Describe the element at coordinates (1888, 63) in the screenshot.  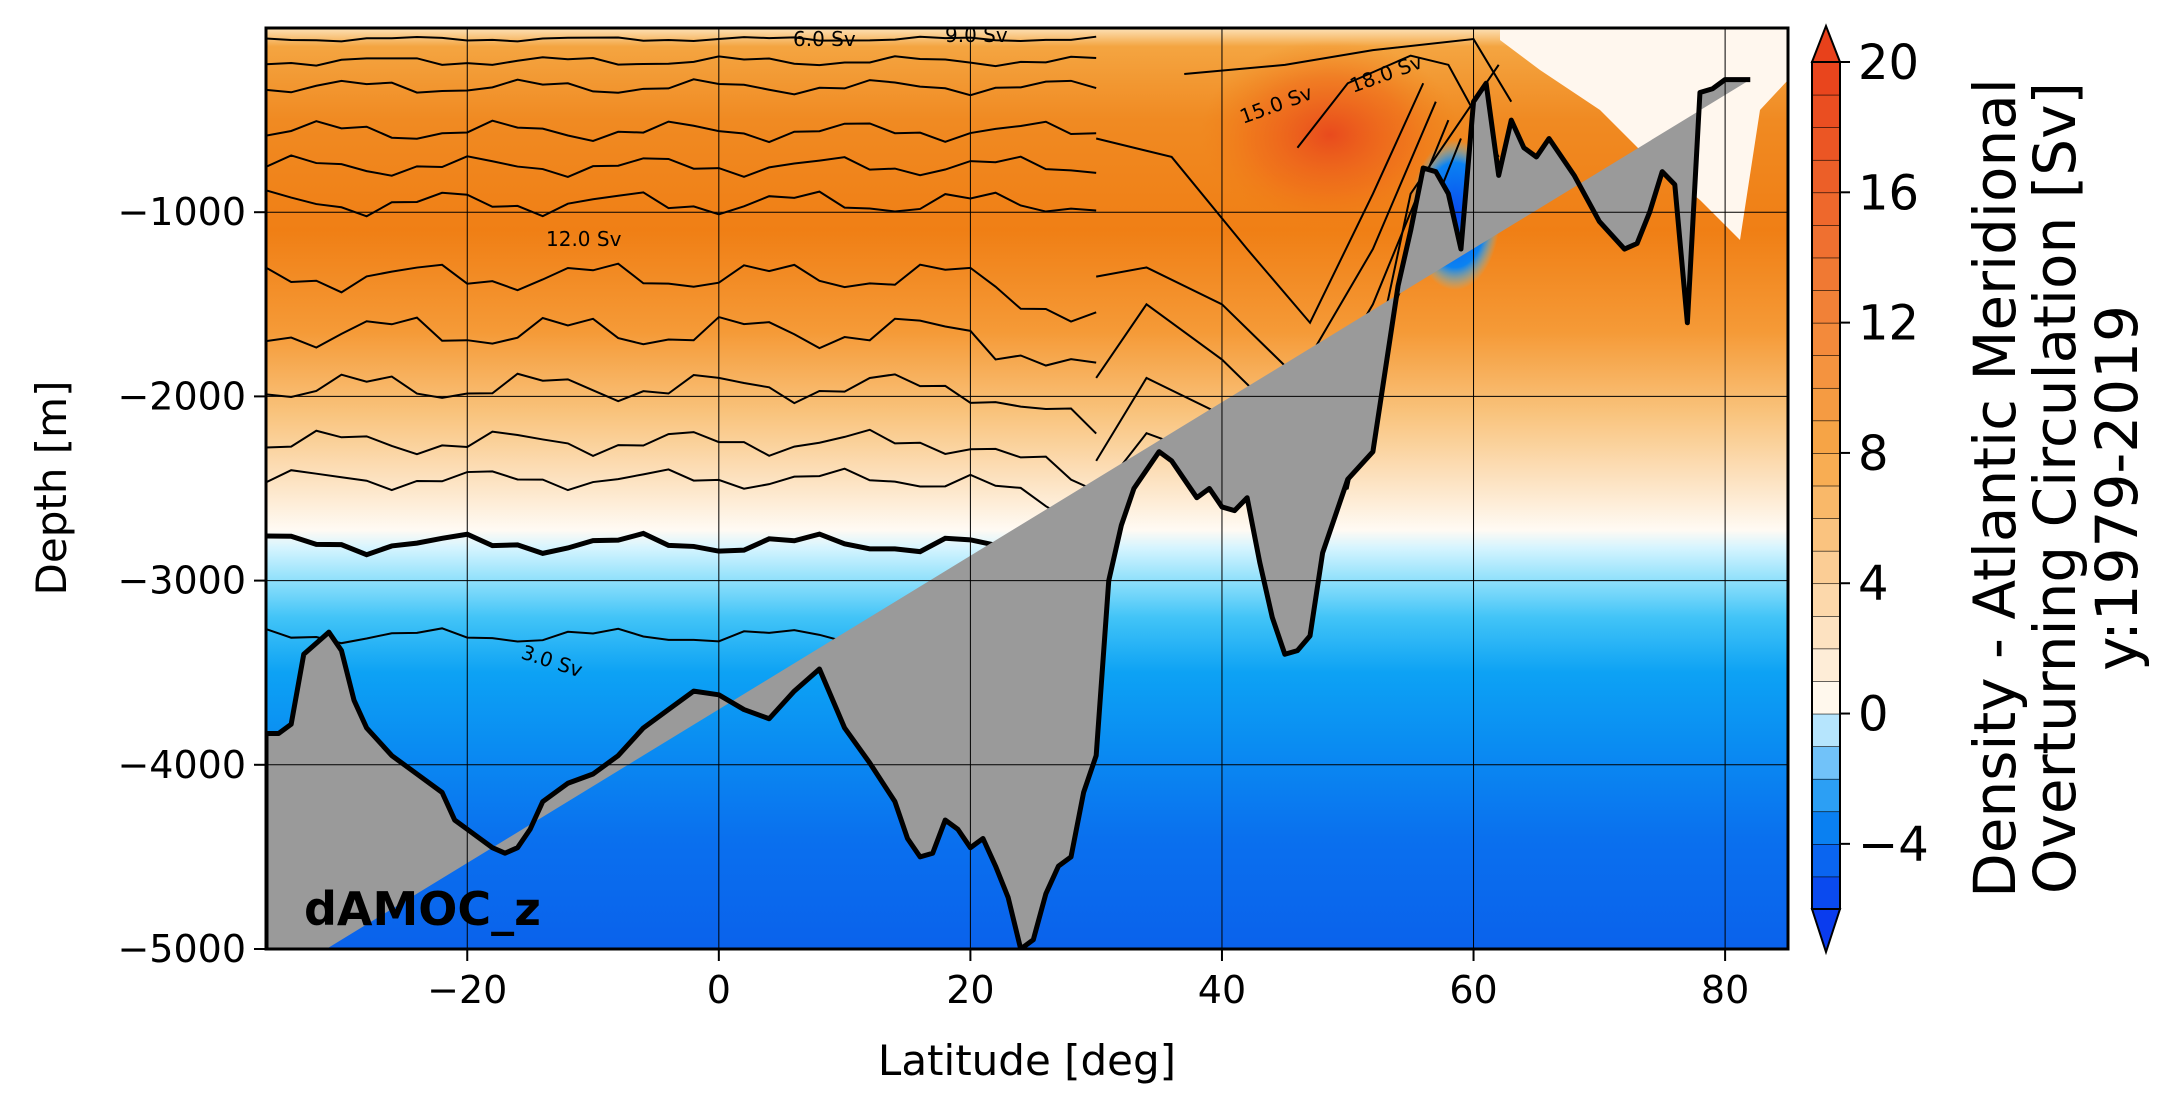
I see `colorbar-tick-label: 20` at that location.